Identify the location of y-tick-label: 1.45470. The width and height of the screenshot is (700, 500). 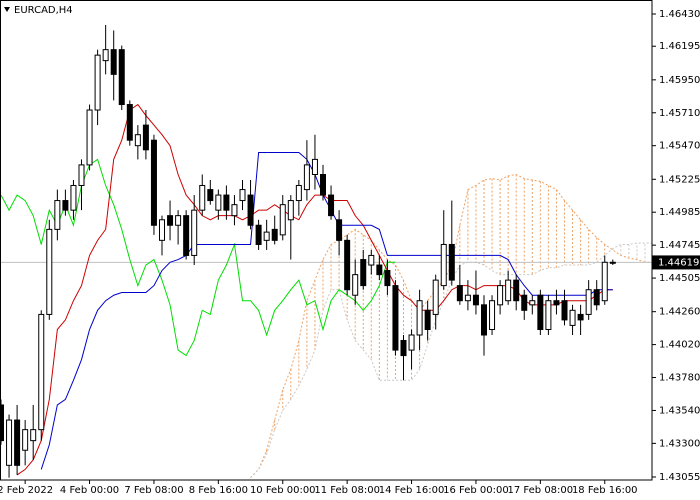
(679, 146).